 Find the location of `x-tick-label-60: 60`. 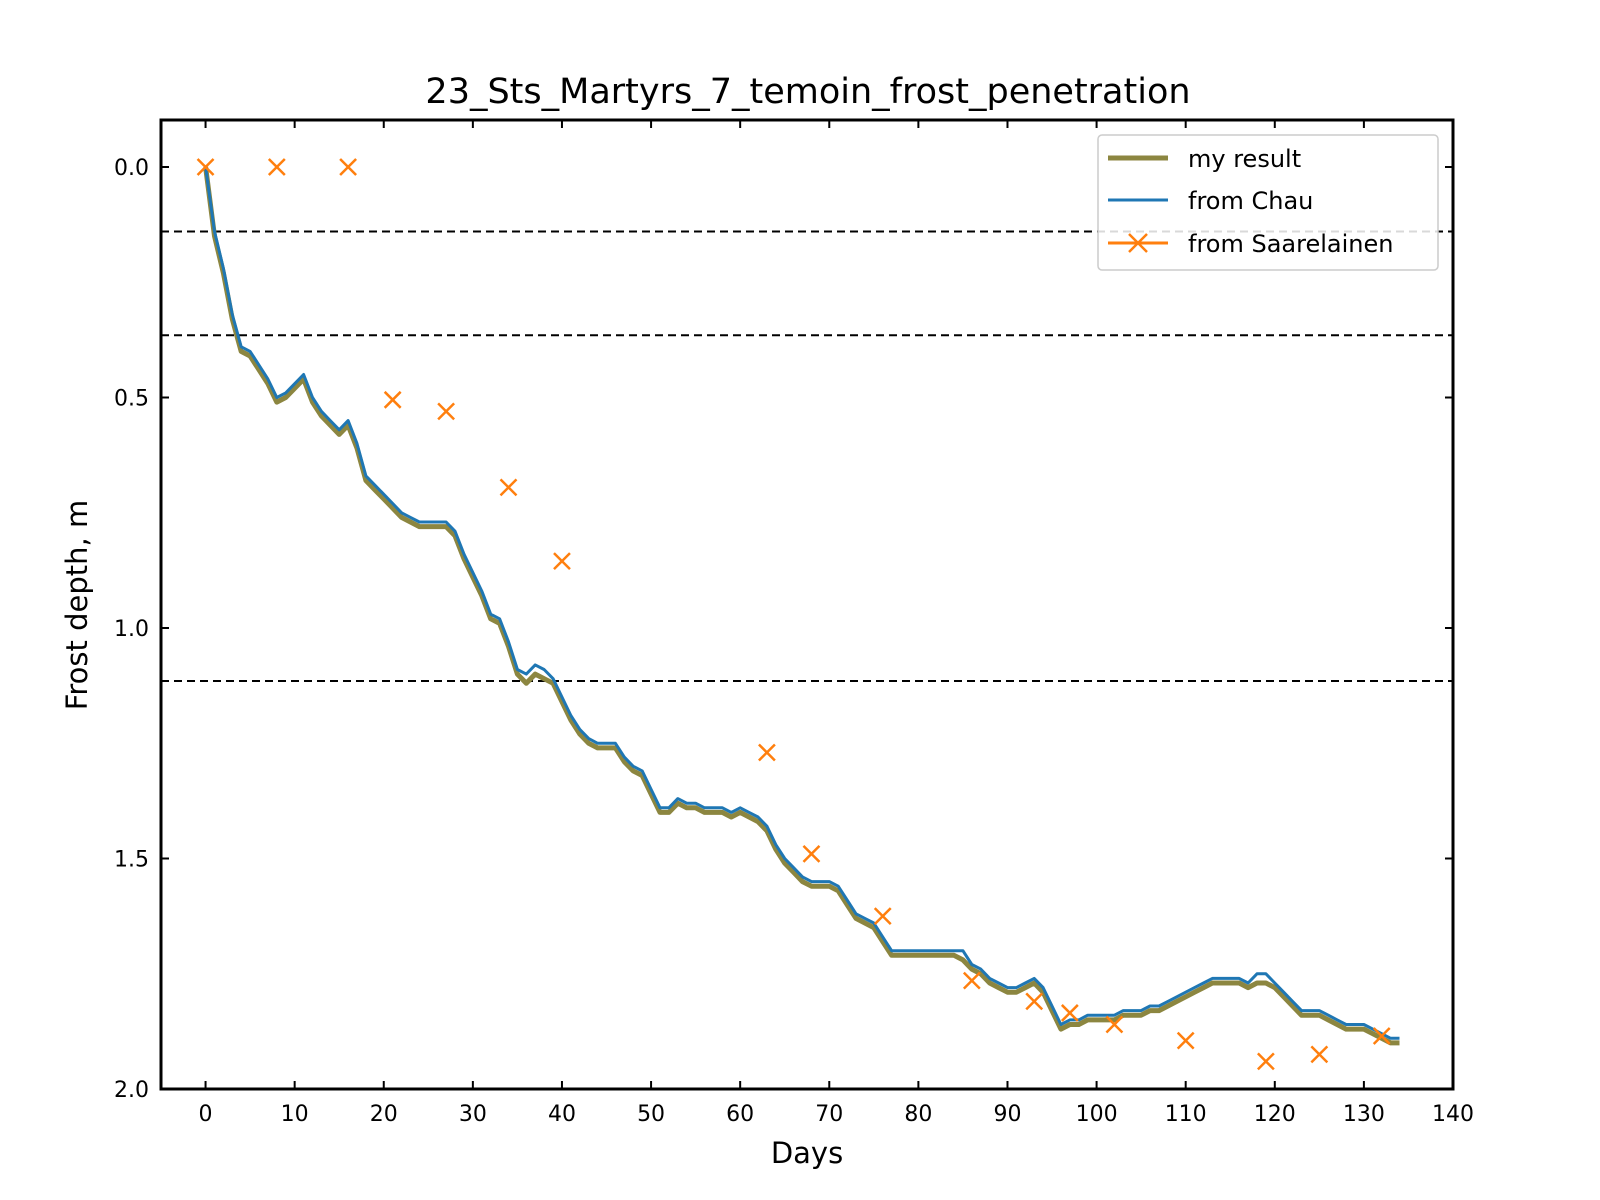

x-tick-label-60: 60 is located at coordinates (740, 1114).